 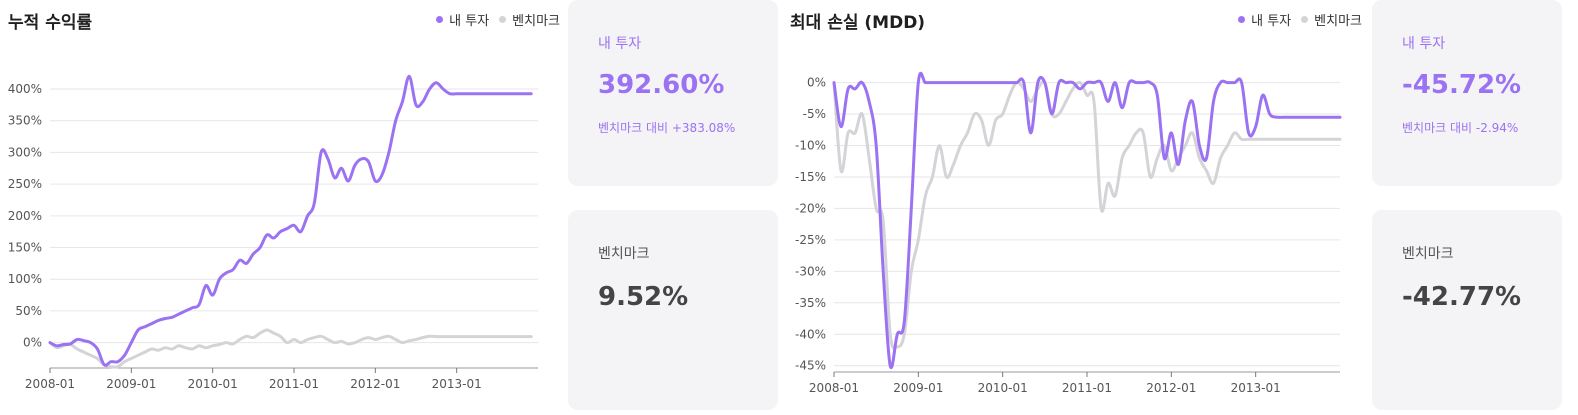 What do you see at coordinates (25, 152) in the screenshot?
I see `y-tick-label: 300%` at bounding box center [25, 152].